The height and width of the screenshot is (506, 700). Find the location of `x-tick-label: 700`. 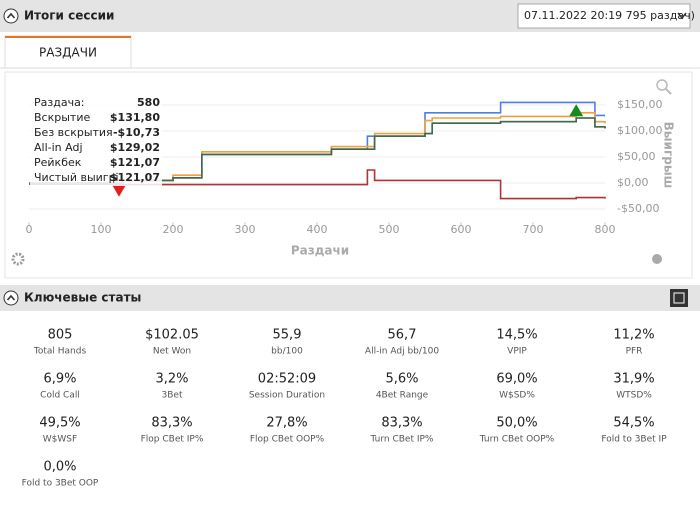

x-tick-label: 700 is located at coordinates (533, 229).